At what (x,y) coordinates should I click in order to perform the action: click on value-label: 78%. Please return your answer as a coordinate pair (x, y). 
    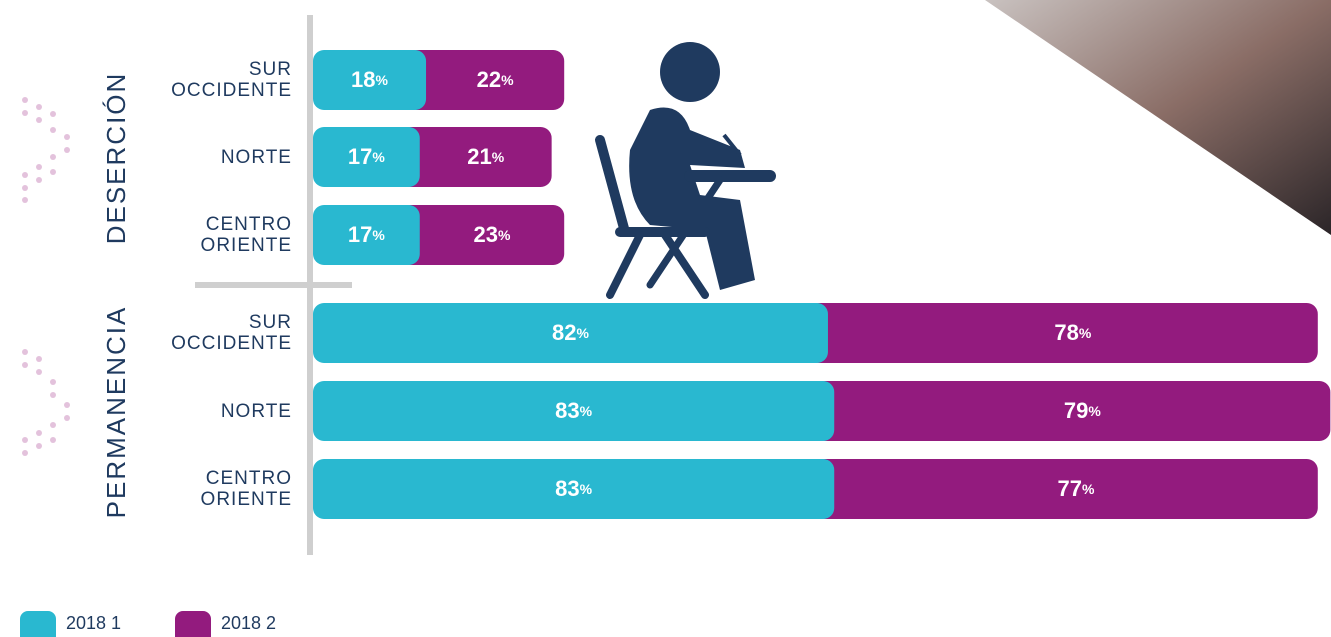
    Looking at the image, I should click on (1072, 332).